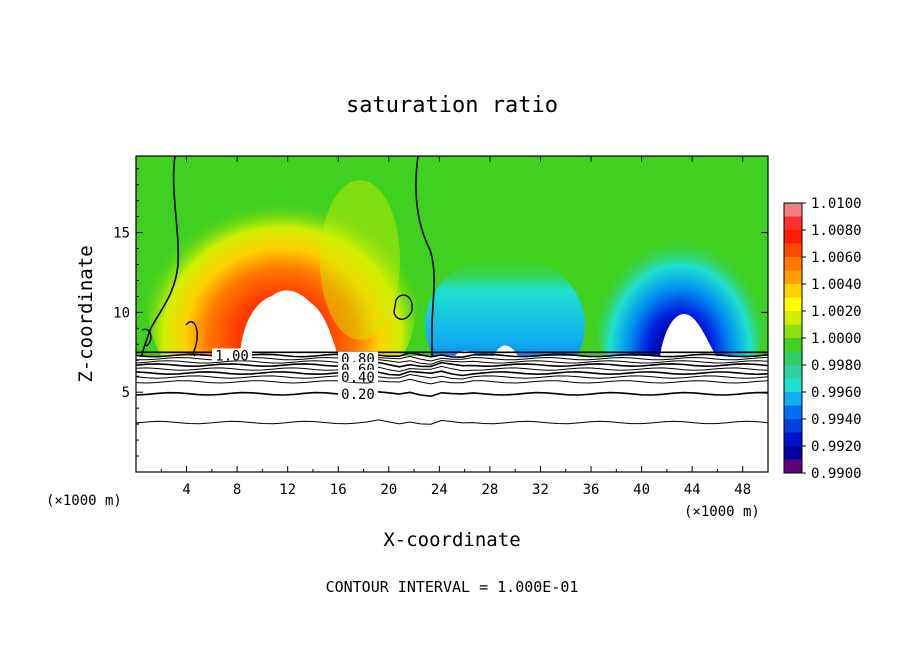 The width and height of the screenshot is (904, 654). What do you see at coordinates (452, 414) in the screenshot?
I see `below-base-area` at bounding box center [452, 414].